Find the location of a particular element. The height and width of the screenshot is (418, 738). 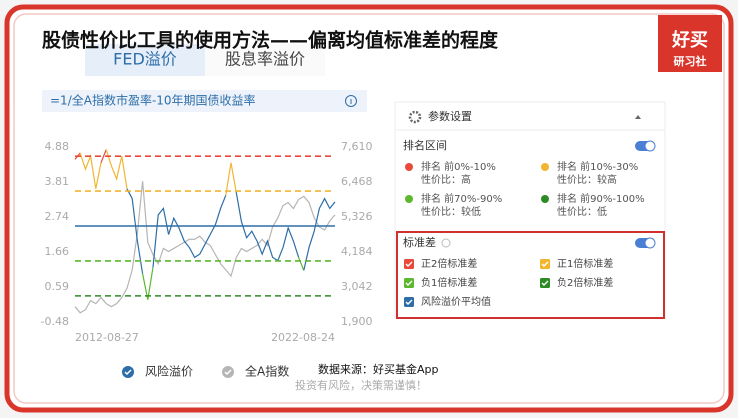

logo is located at coordinates (690, 43).